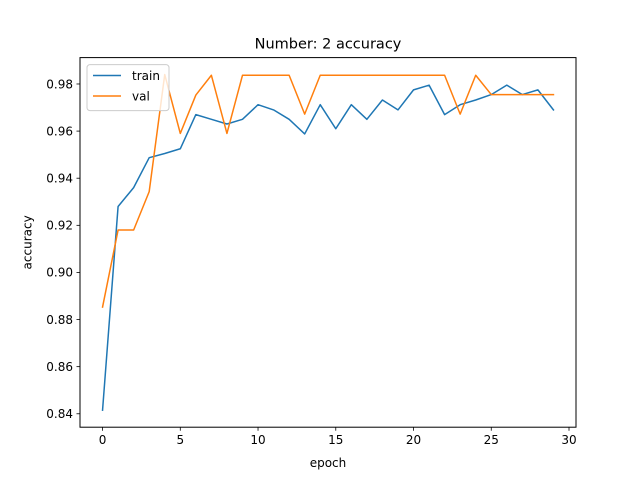 Image resolution: width=640 pixels, height=480 pixels. Describe the element at coordinates (59, 179) in the screenshot. I see `y-tick-label: 0.94` at that location.